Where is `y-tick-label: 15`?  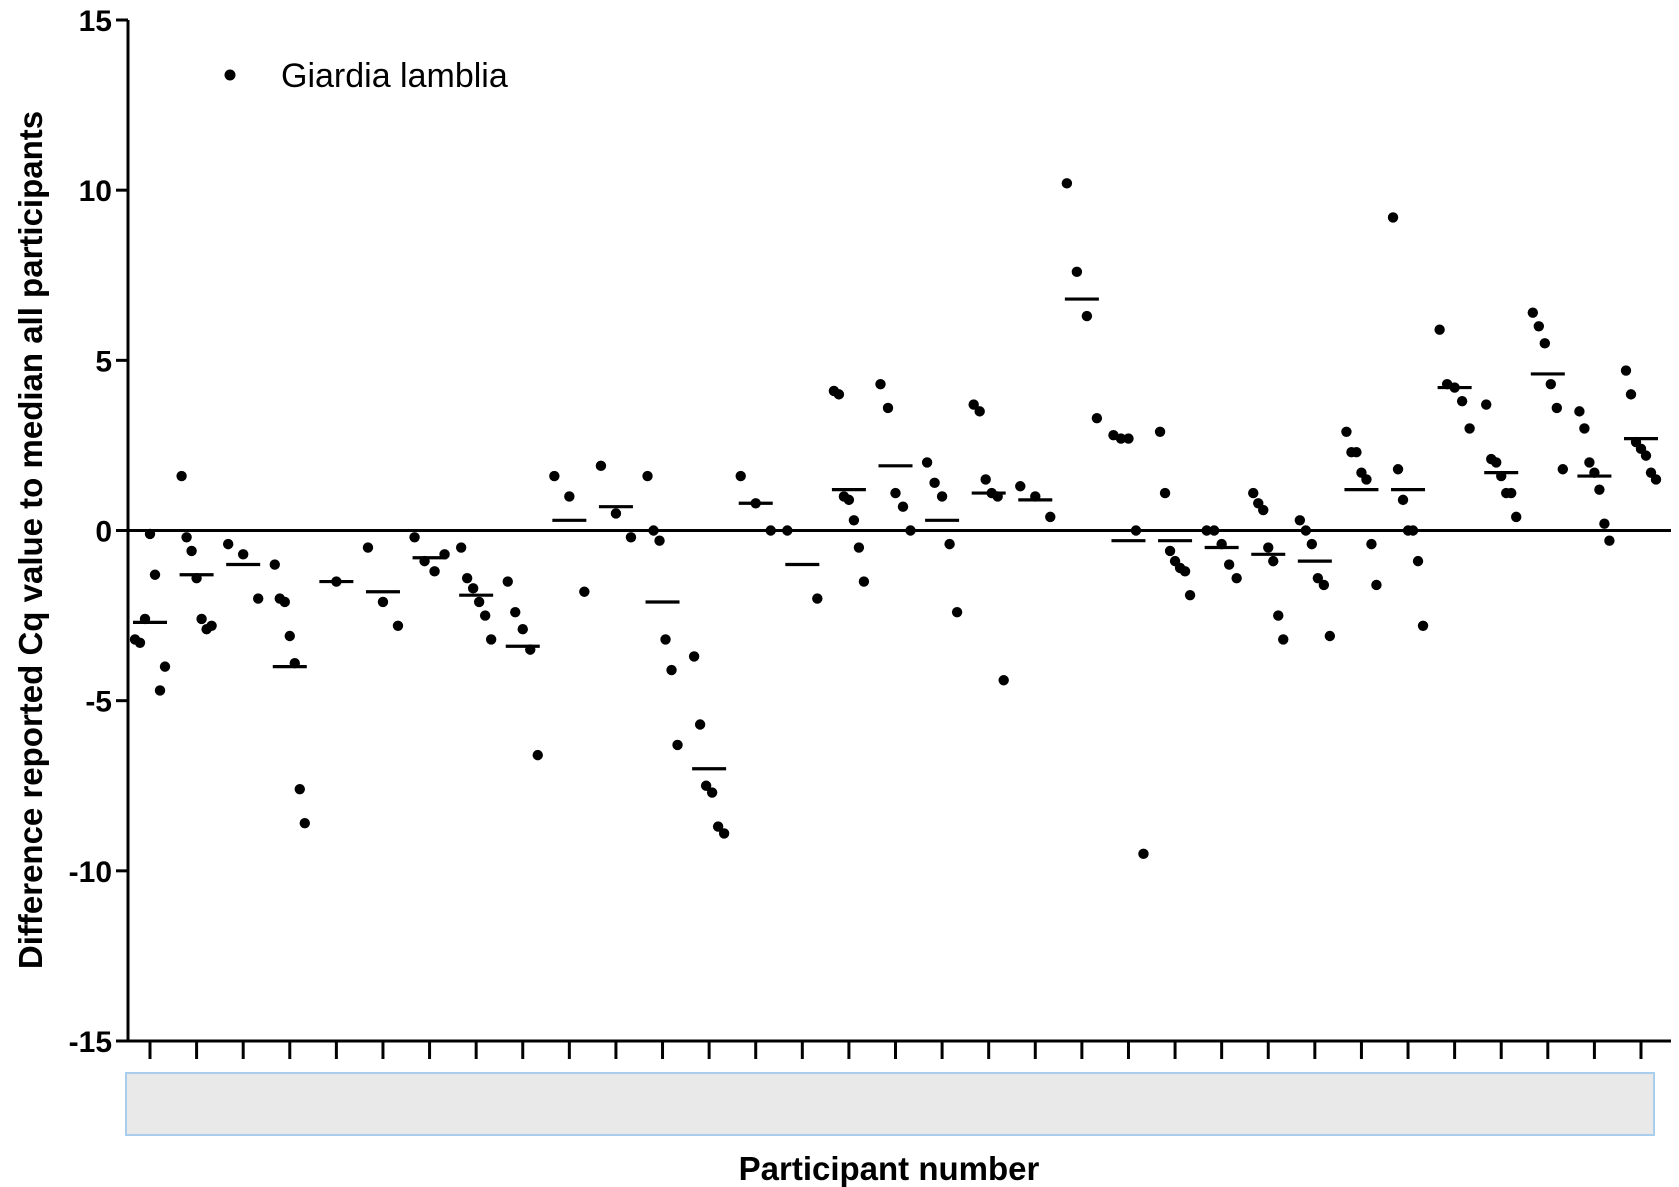 y-tick-label: 15 is located at coordinates (95, 21).